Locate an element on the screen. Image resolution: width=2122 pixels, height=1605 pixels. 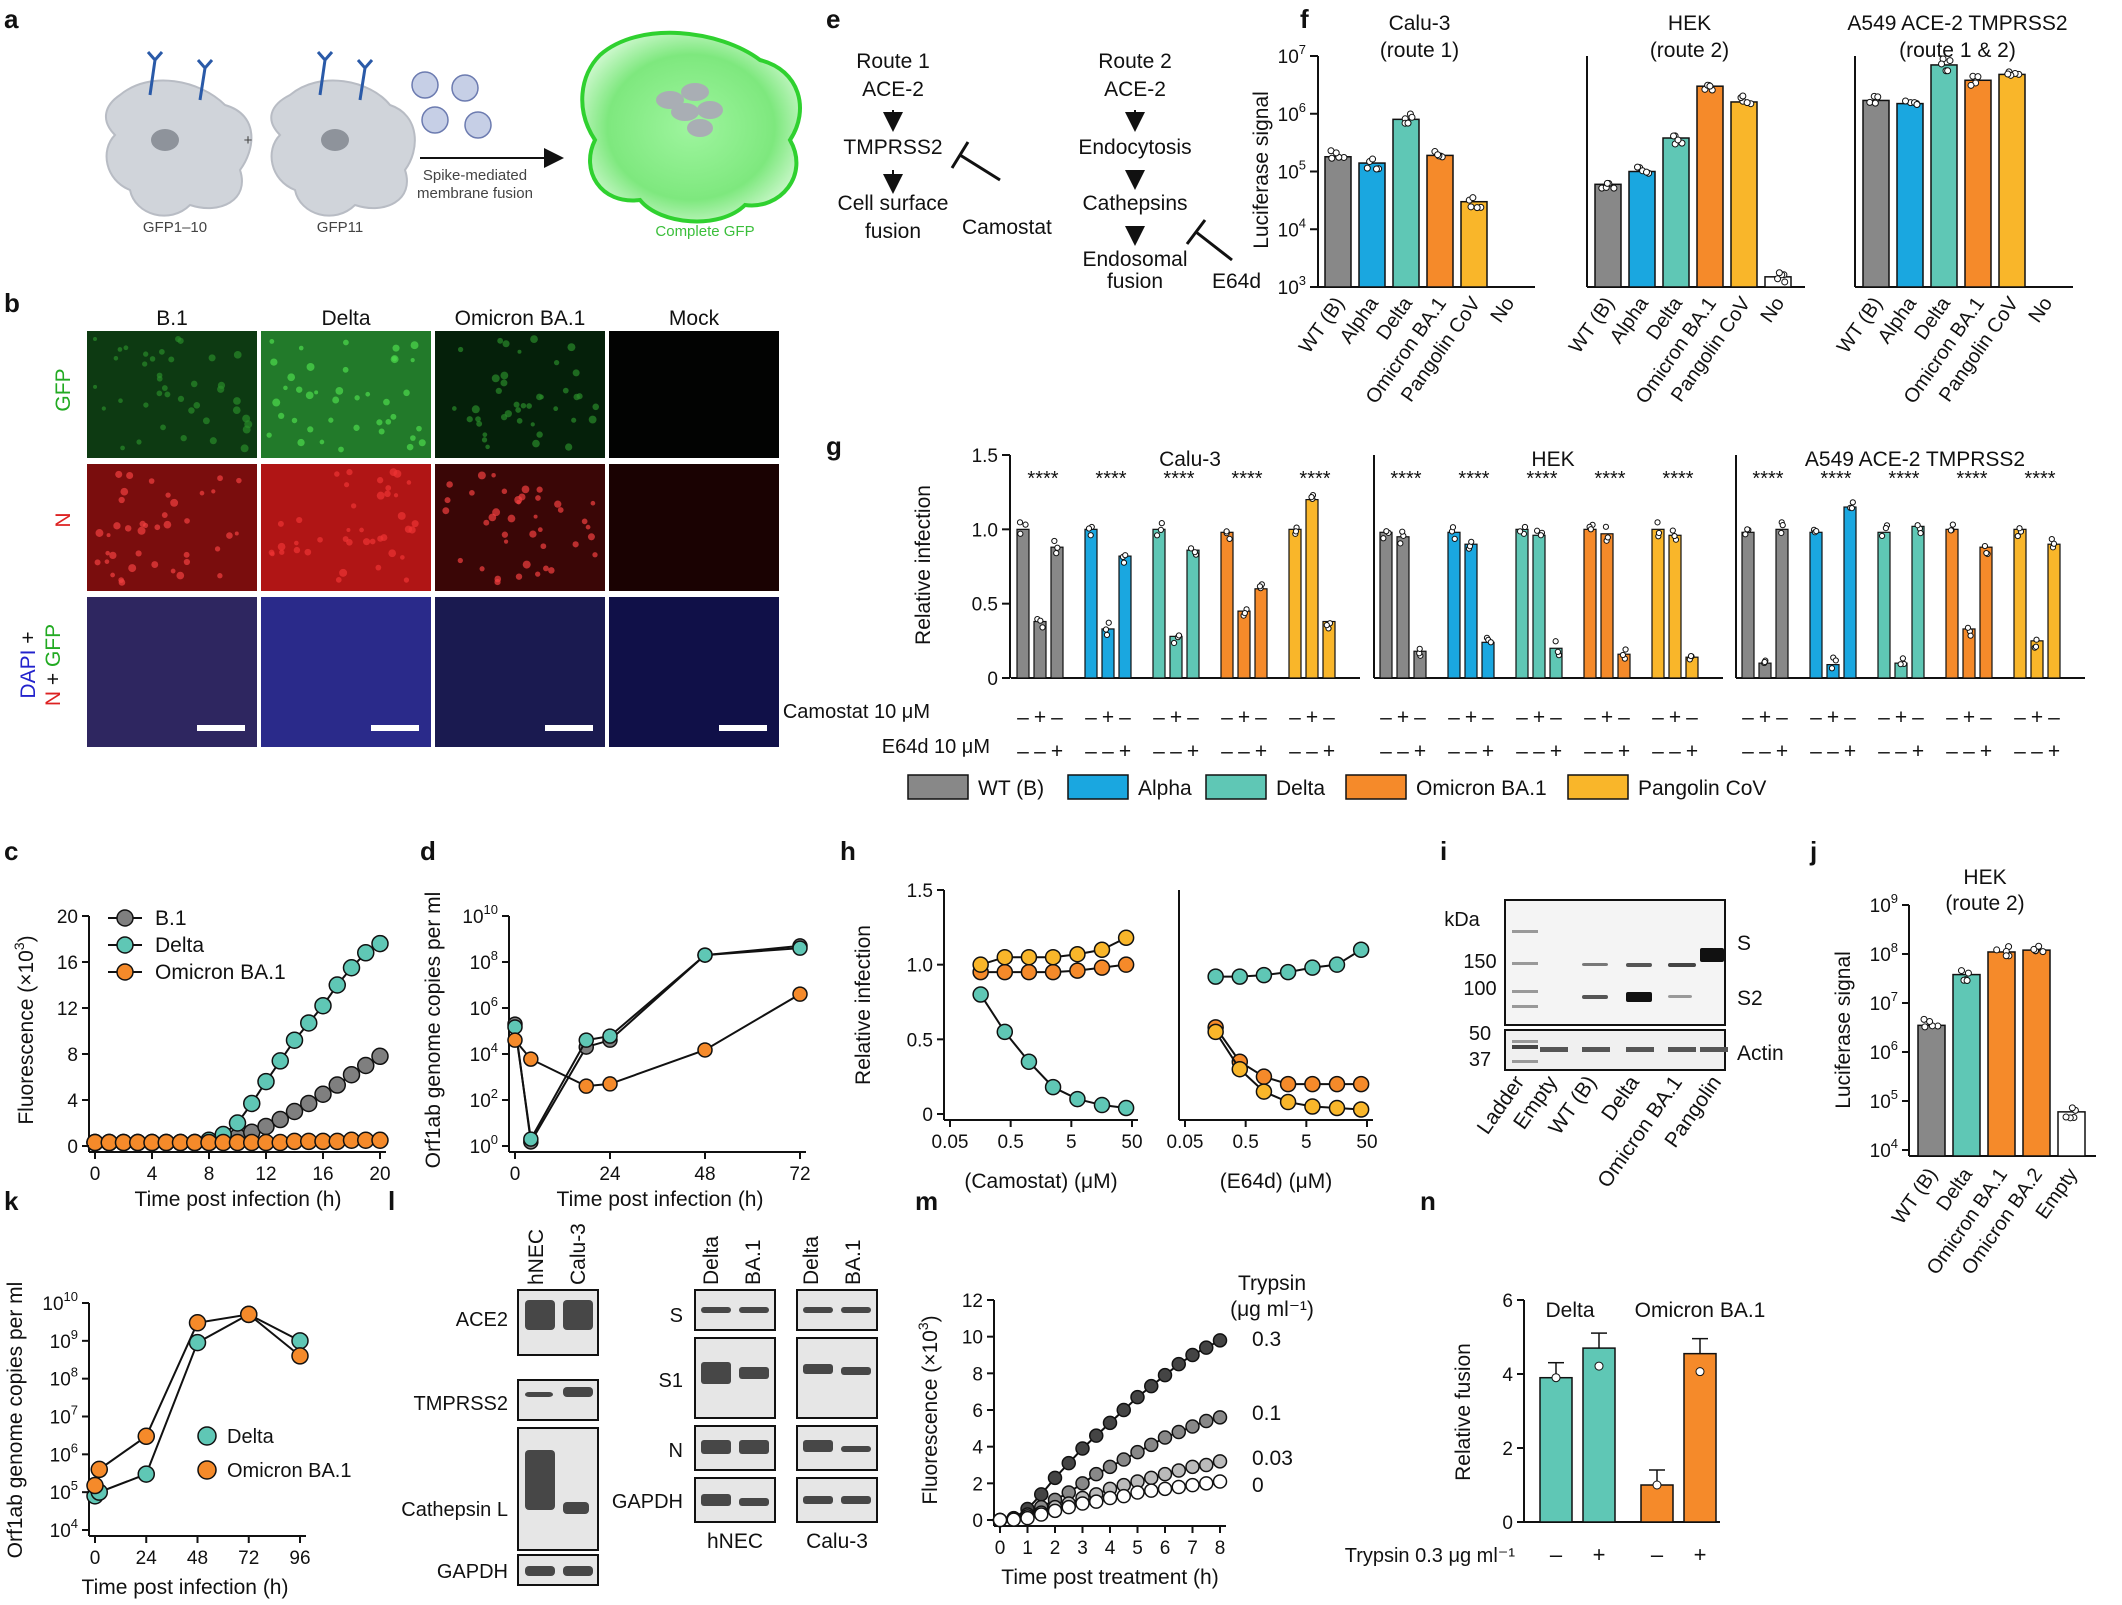
group-subtitle: (route 2) is located at coordinates (1689, 50).